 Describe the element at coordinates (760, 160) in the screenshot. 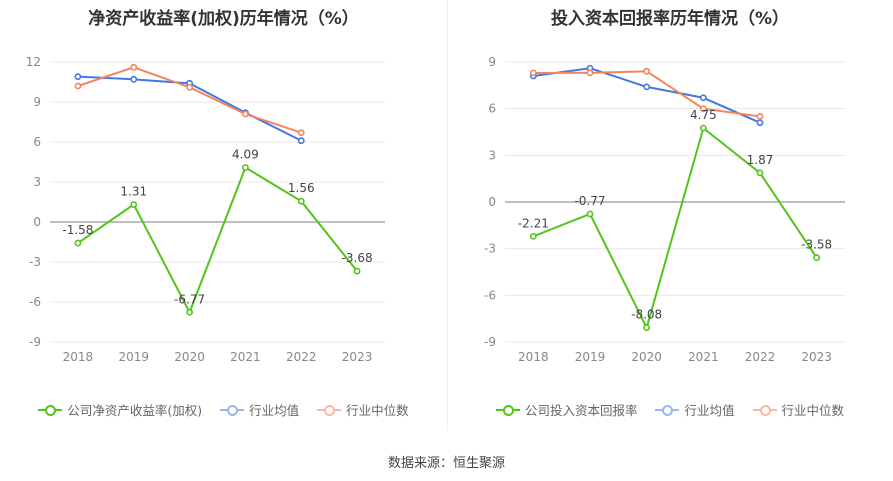

I see `data-label: 1.87` at that location.